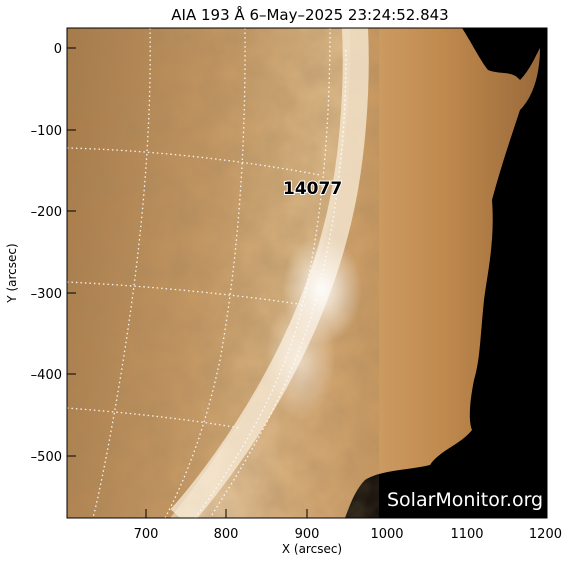  Describe the element at coordinates (466, 534) in the screenshot. I see `x-tick-label: 1100` at that location.